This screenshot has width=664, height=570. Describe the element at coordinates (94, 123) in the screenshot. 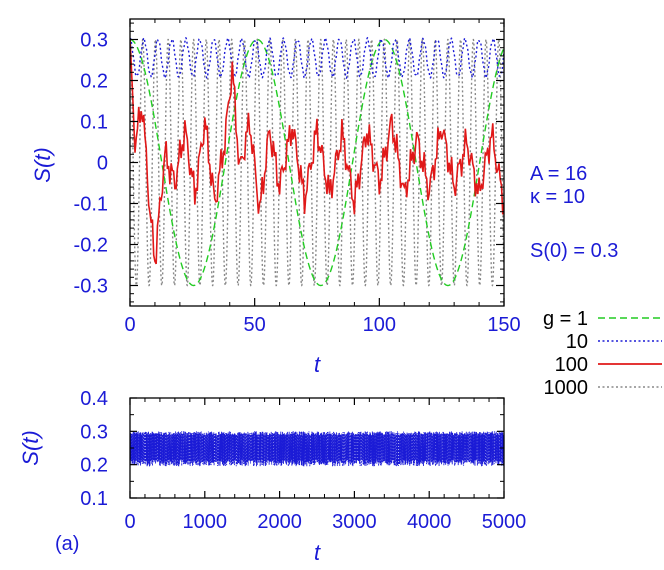

I see `top-y-tick-label: 0.1` at that location.